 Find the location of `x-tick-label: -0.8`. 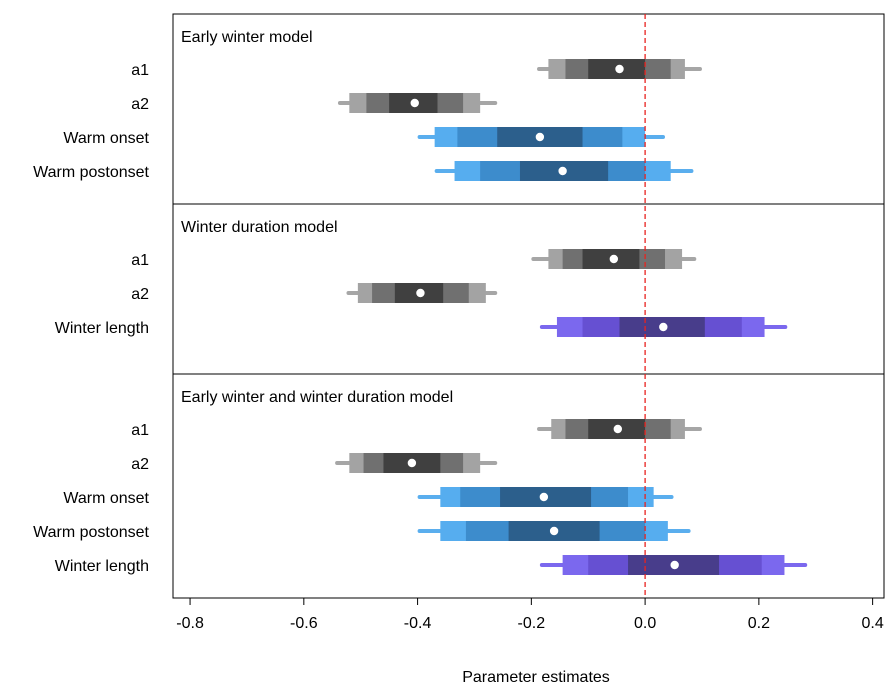

x-tick-label: -0.8 is located at coordinates (190, 623).